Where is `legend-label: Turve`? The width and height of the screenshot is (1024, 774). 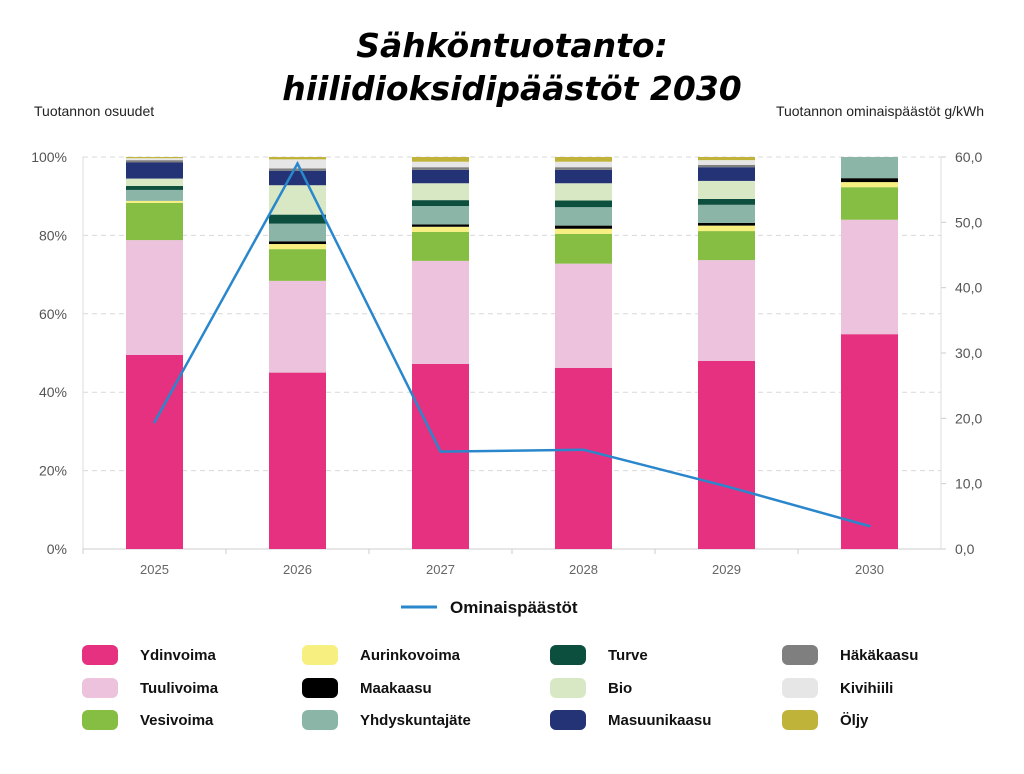
legend-label: Turve is located at coordinates (628, 655).